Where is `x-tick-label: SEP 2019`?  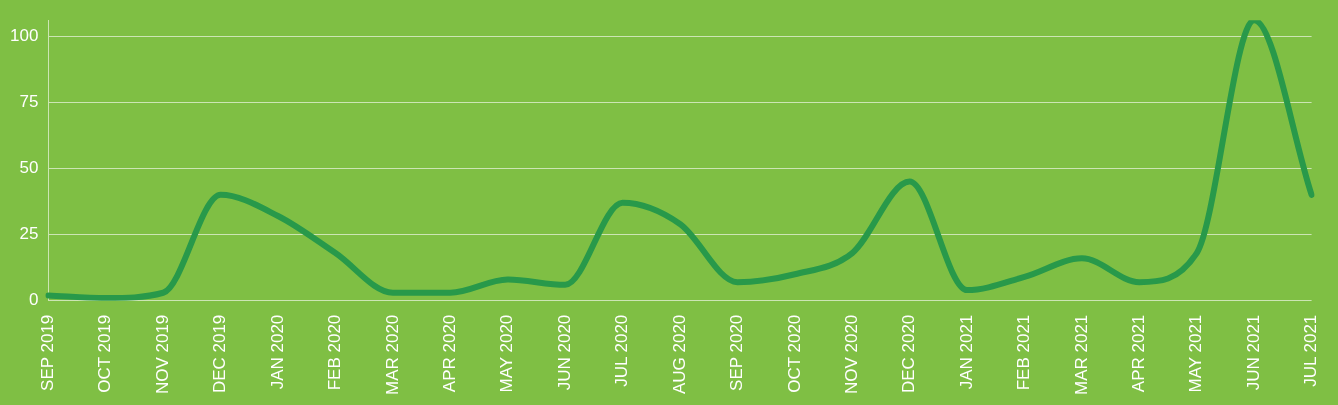
x-tick-label: SEP 2019 is located at coordinates (48, 352).